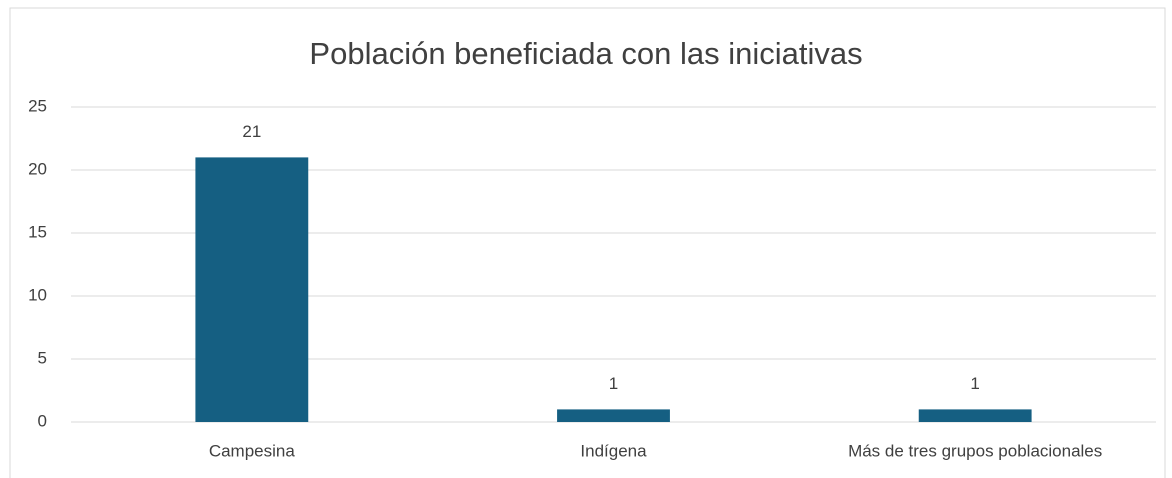  What do you see at coordinates (613, 450) in the screenshot?
I see `x-tick-label: Indígena` at bounding box center [613, 450].